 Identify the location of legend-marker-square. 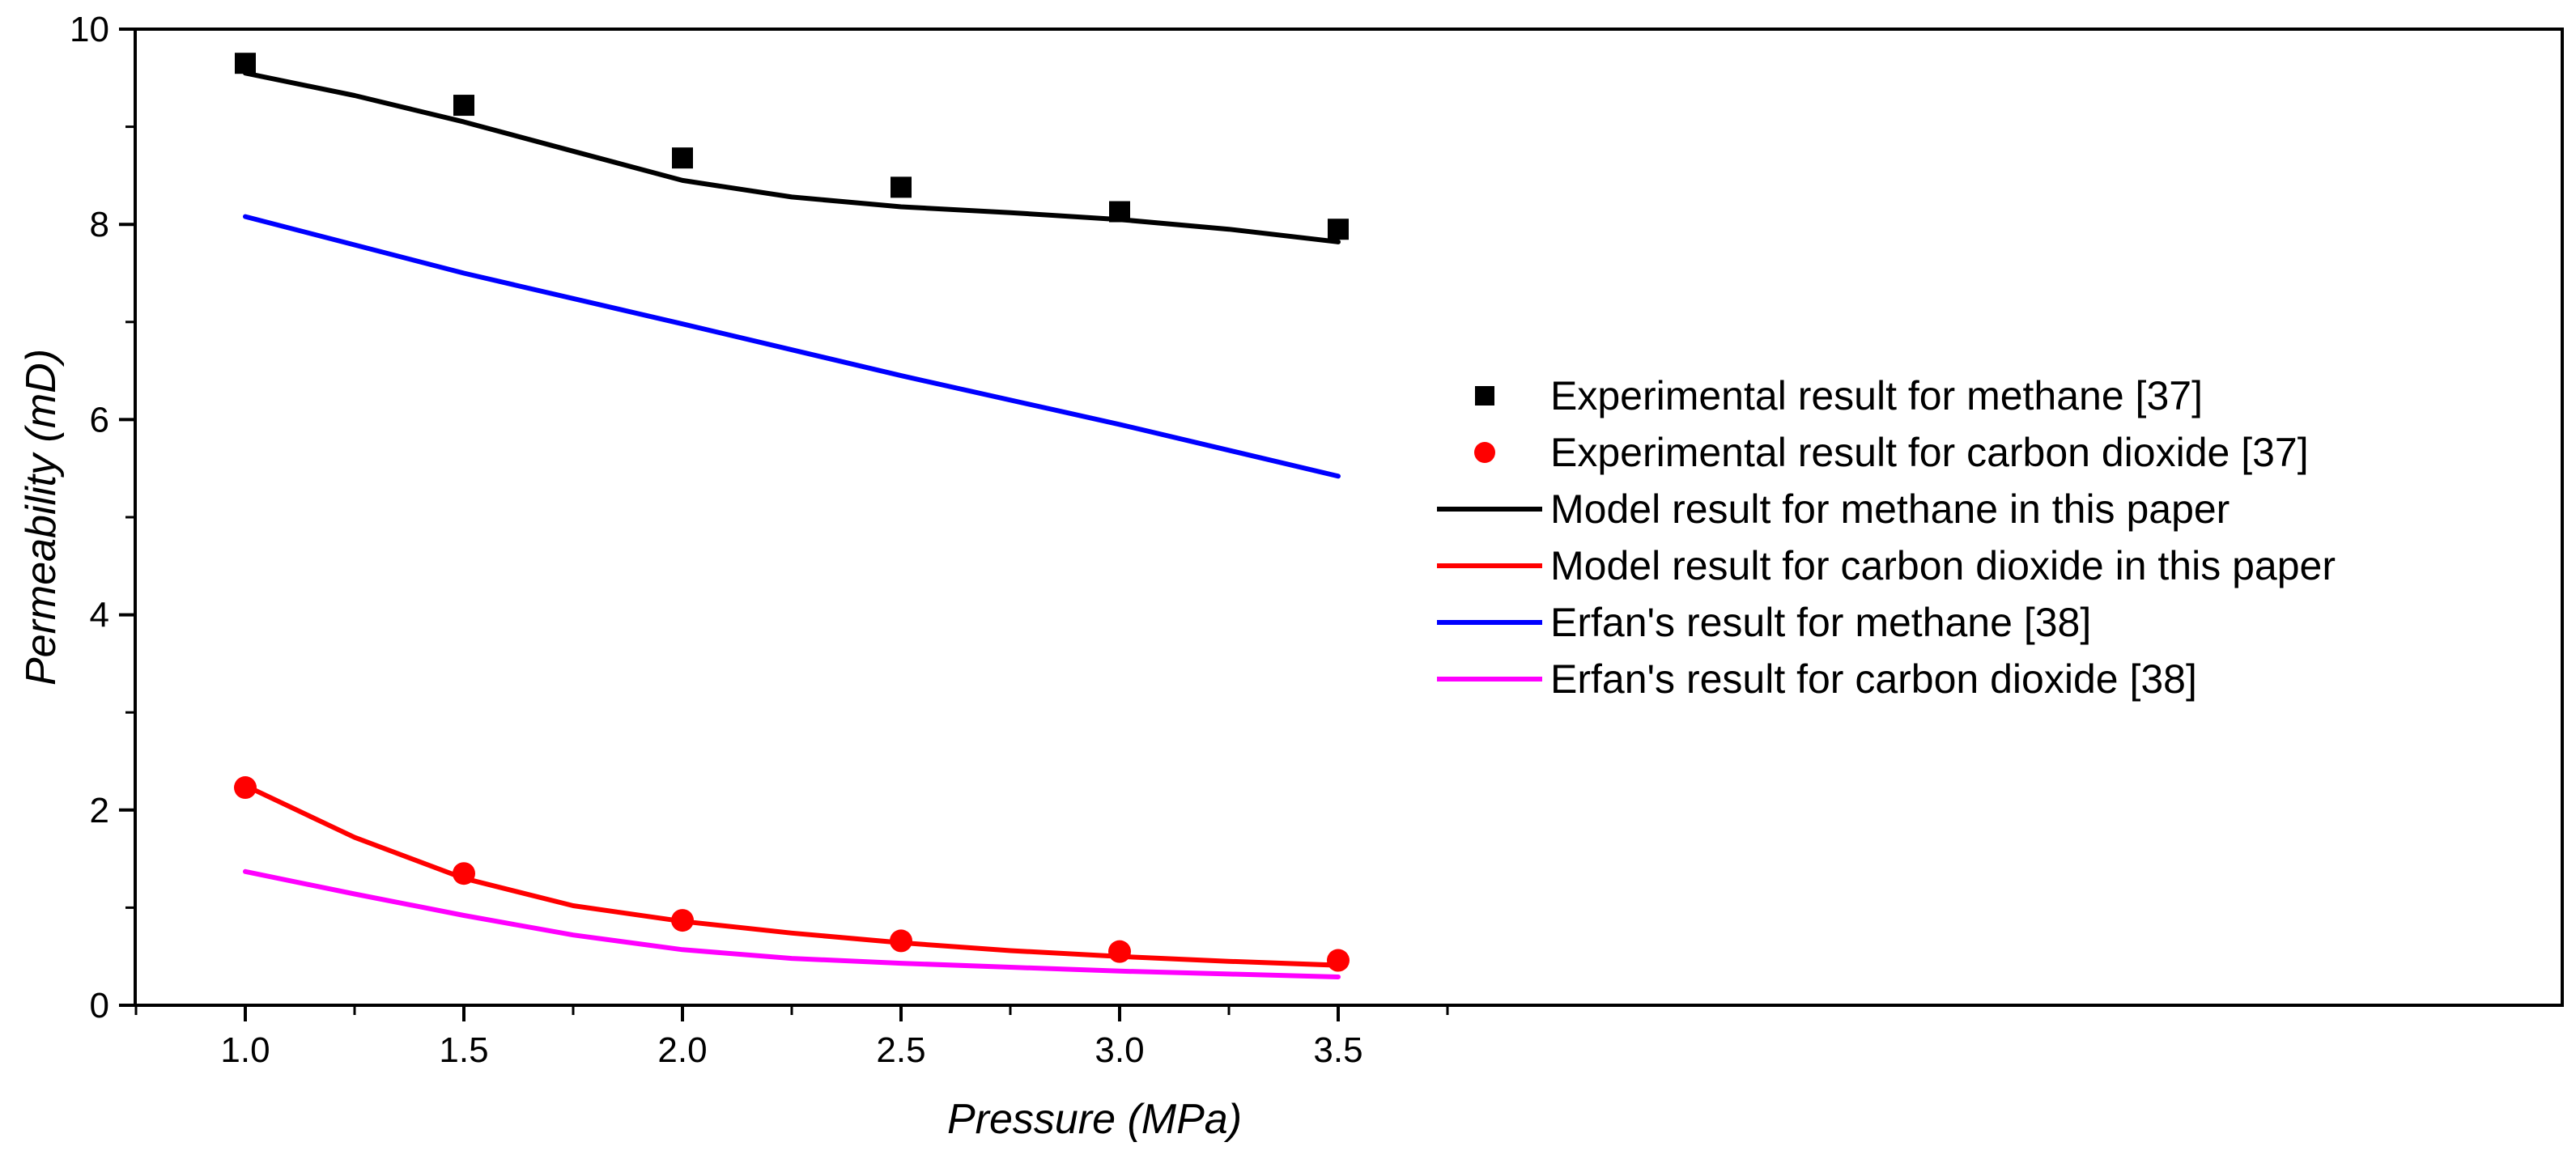
(1484, 396).